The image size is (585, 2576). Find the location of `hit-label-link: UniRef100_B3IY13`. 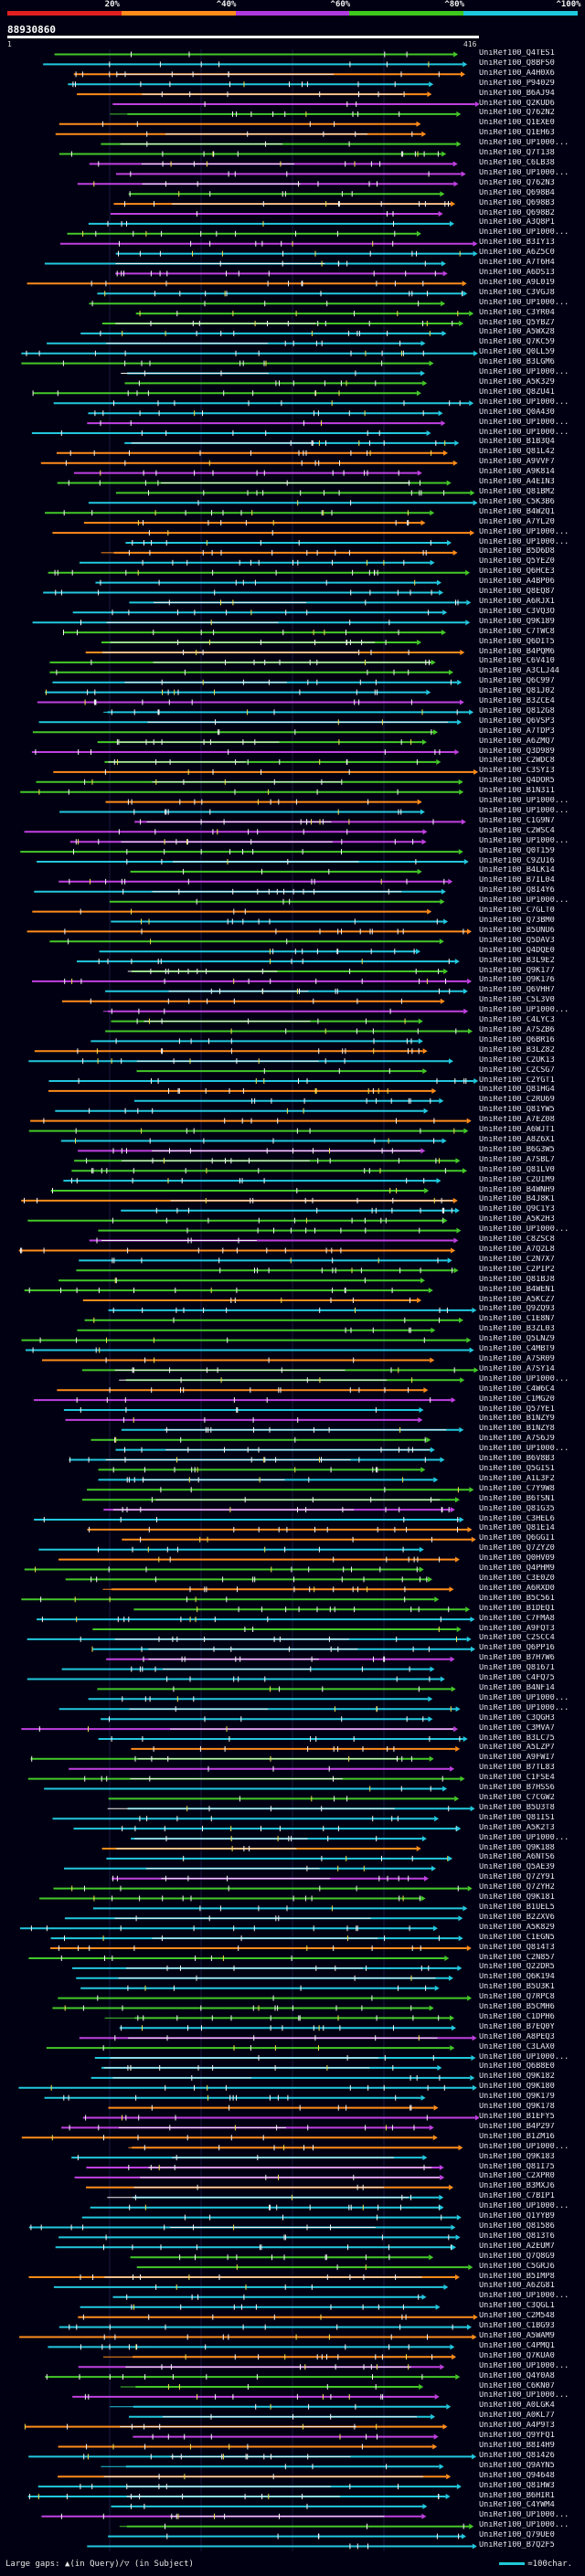

hit-label-link: UniRef100_B3IY13 is located at coordinates (517, 243).